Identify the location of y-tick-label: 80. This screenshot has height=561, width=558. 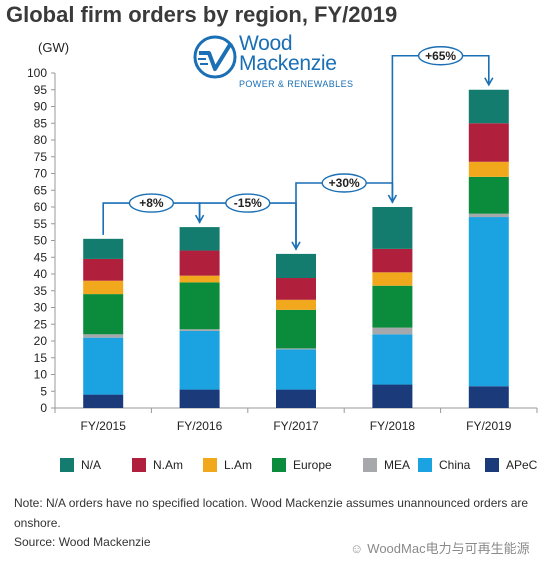
(41, 140).